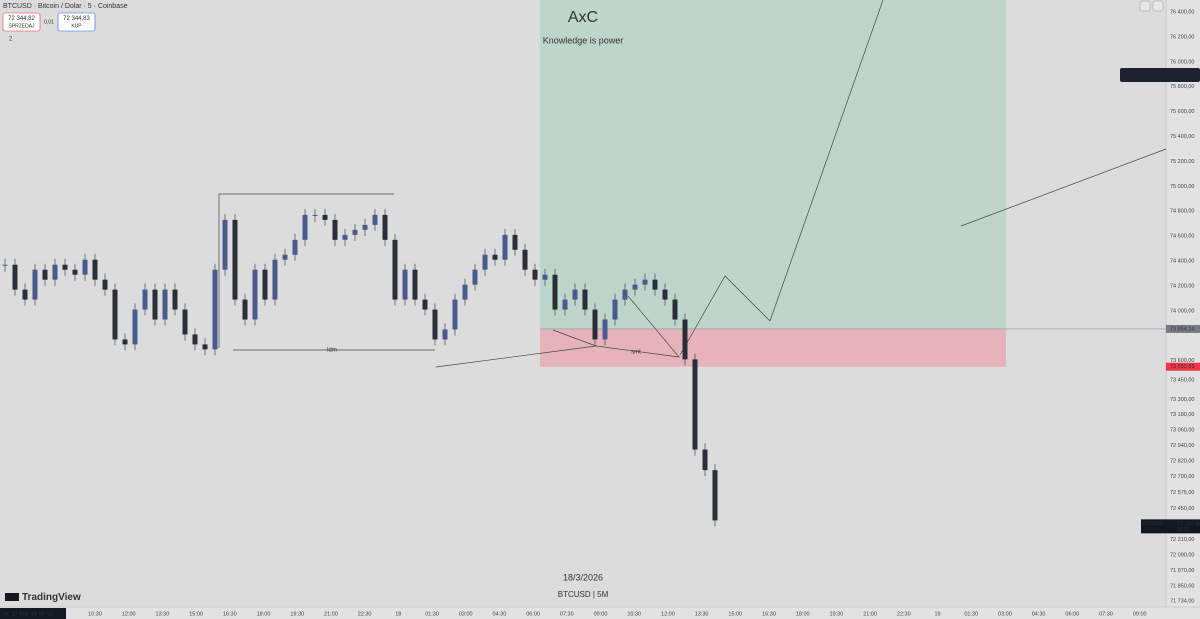 Image resolution: width=1200 pixels, height=619 pixels. Describe the element at coordinates (1182, 587) in the screenshot. I see `y-tick-label: 71 850,00` at that location.